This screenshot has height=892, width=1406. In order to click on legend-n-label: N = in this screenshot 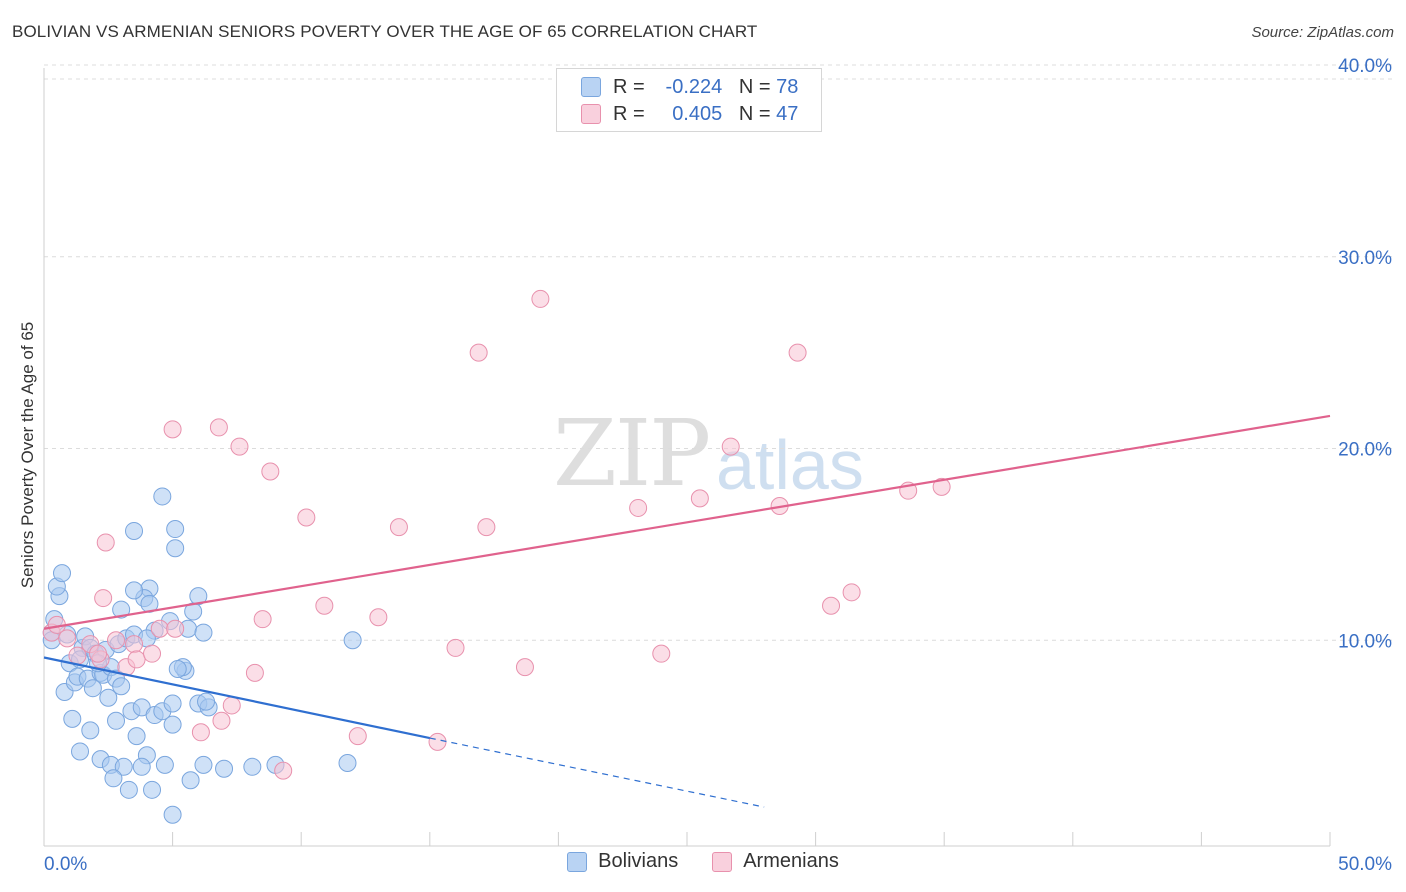, I will do `click(754, 86)`.